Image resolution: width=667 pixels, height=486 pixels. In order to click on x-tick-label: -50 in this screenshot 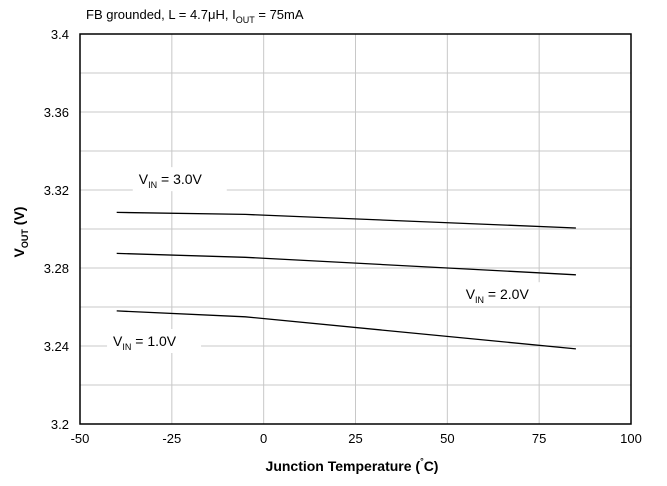, I will do `click(80, 438)`.